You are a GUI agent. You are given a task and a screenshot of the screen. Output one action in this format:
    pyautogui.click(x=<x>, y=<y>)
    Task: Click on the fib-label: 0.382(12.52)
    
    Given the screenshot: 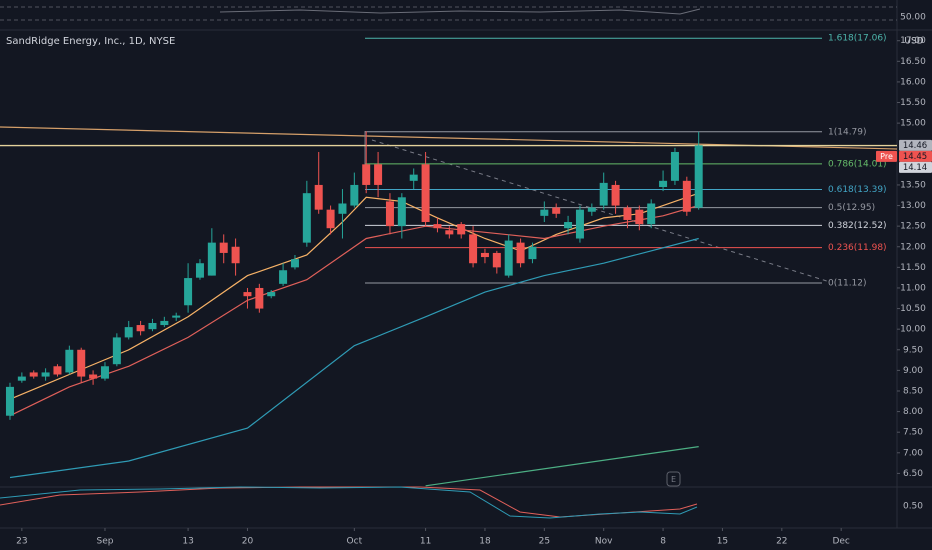 What is the action you would take?
    pyautogui.click(x=857, y=226)
    